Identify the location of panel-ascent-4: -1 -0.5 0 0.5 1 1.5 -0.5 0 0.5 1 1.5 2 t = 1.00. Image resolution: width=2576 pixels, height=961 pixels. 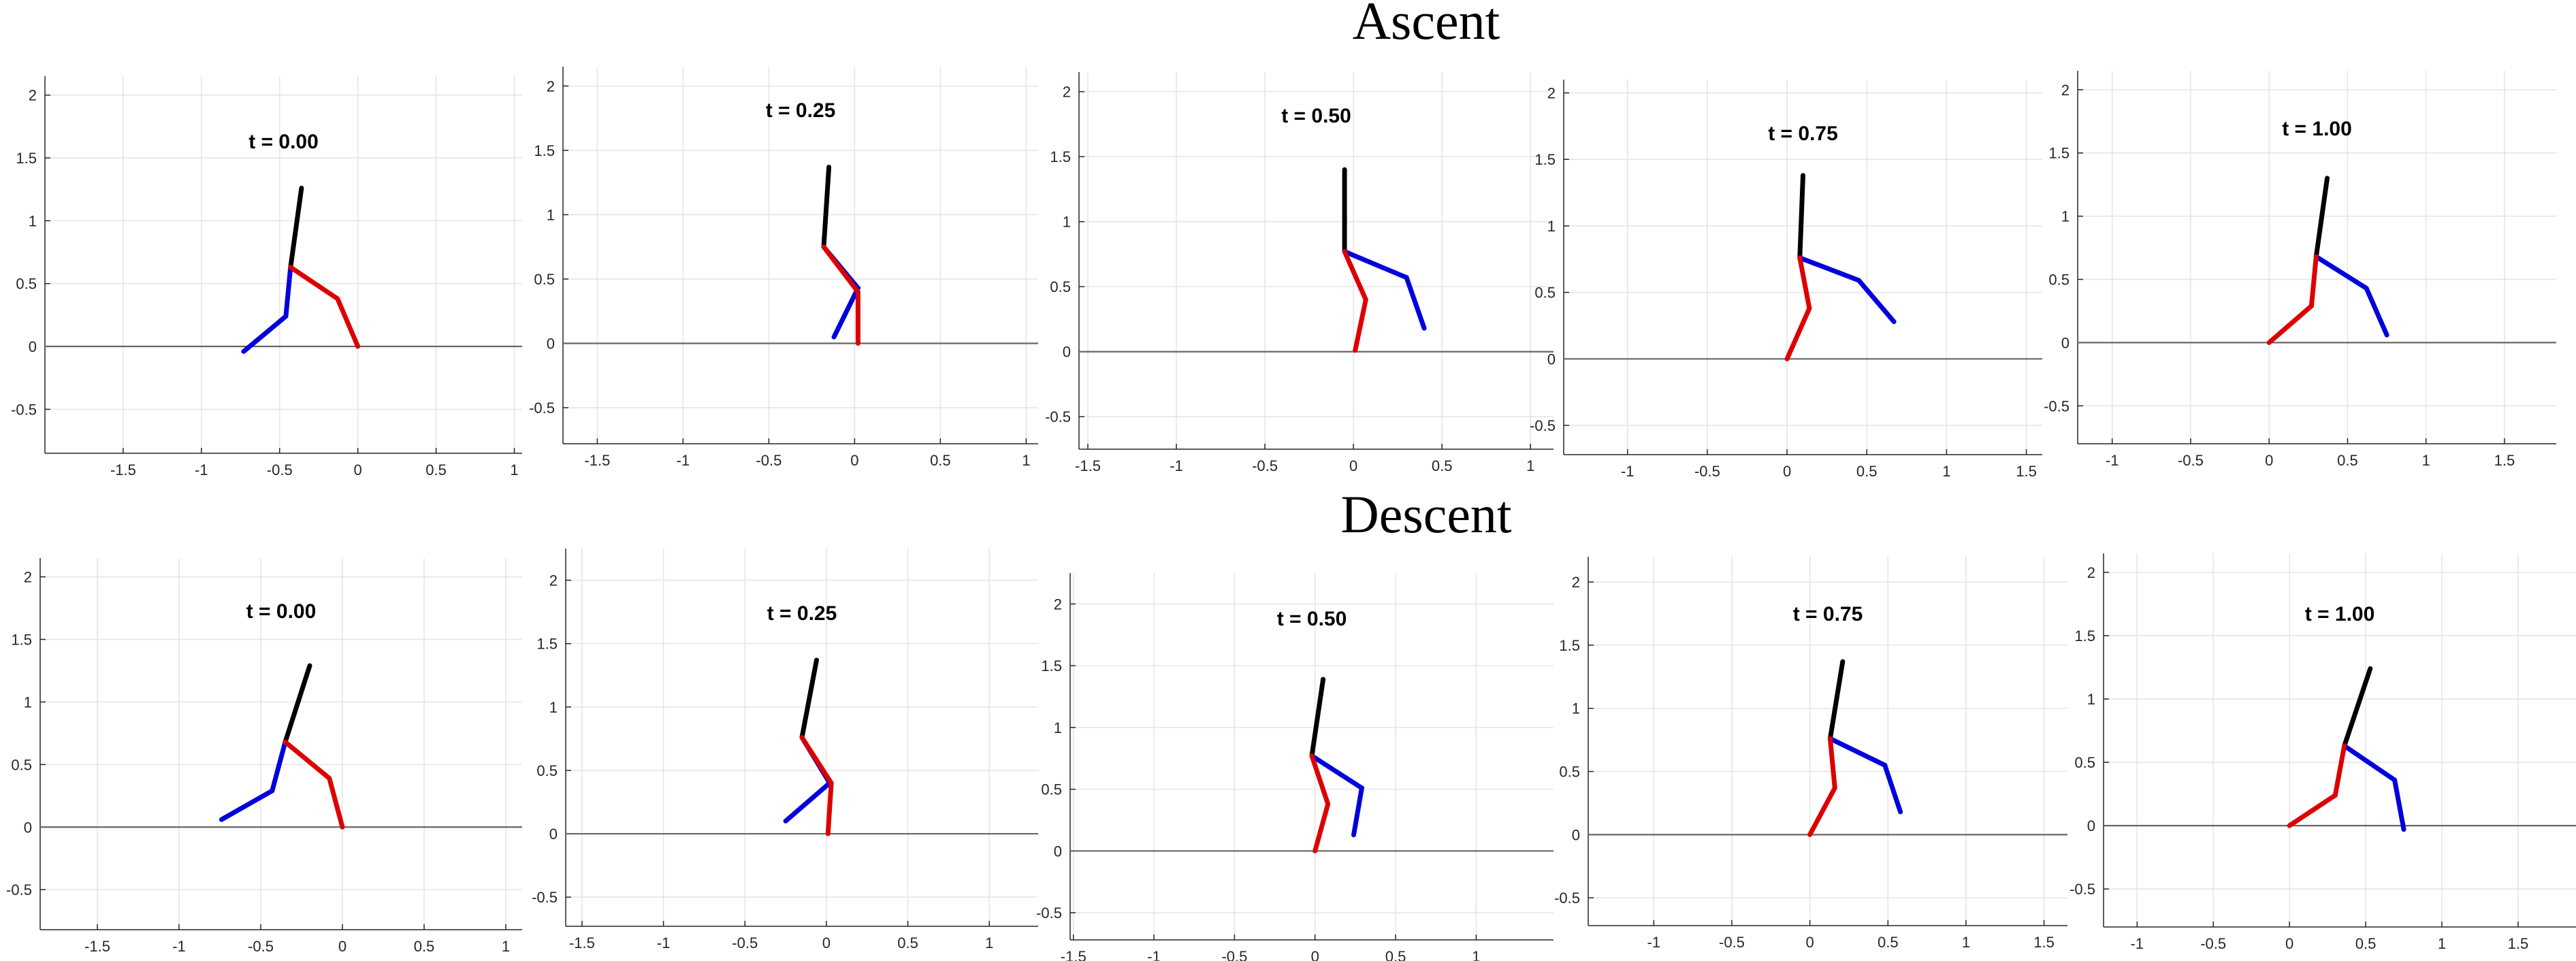
(2300, 270).